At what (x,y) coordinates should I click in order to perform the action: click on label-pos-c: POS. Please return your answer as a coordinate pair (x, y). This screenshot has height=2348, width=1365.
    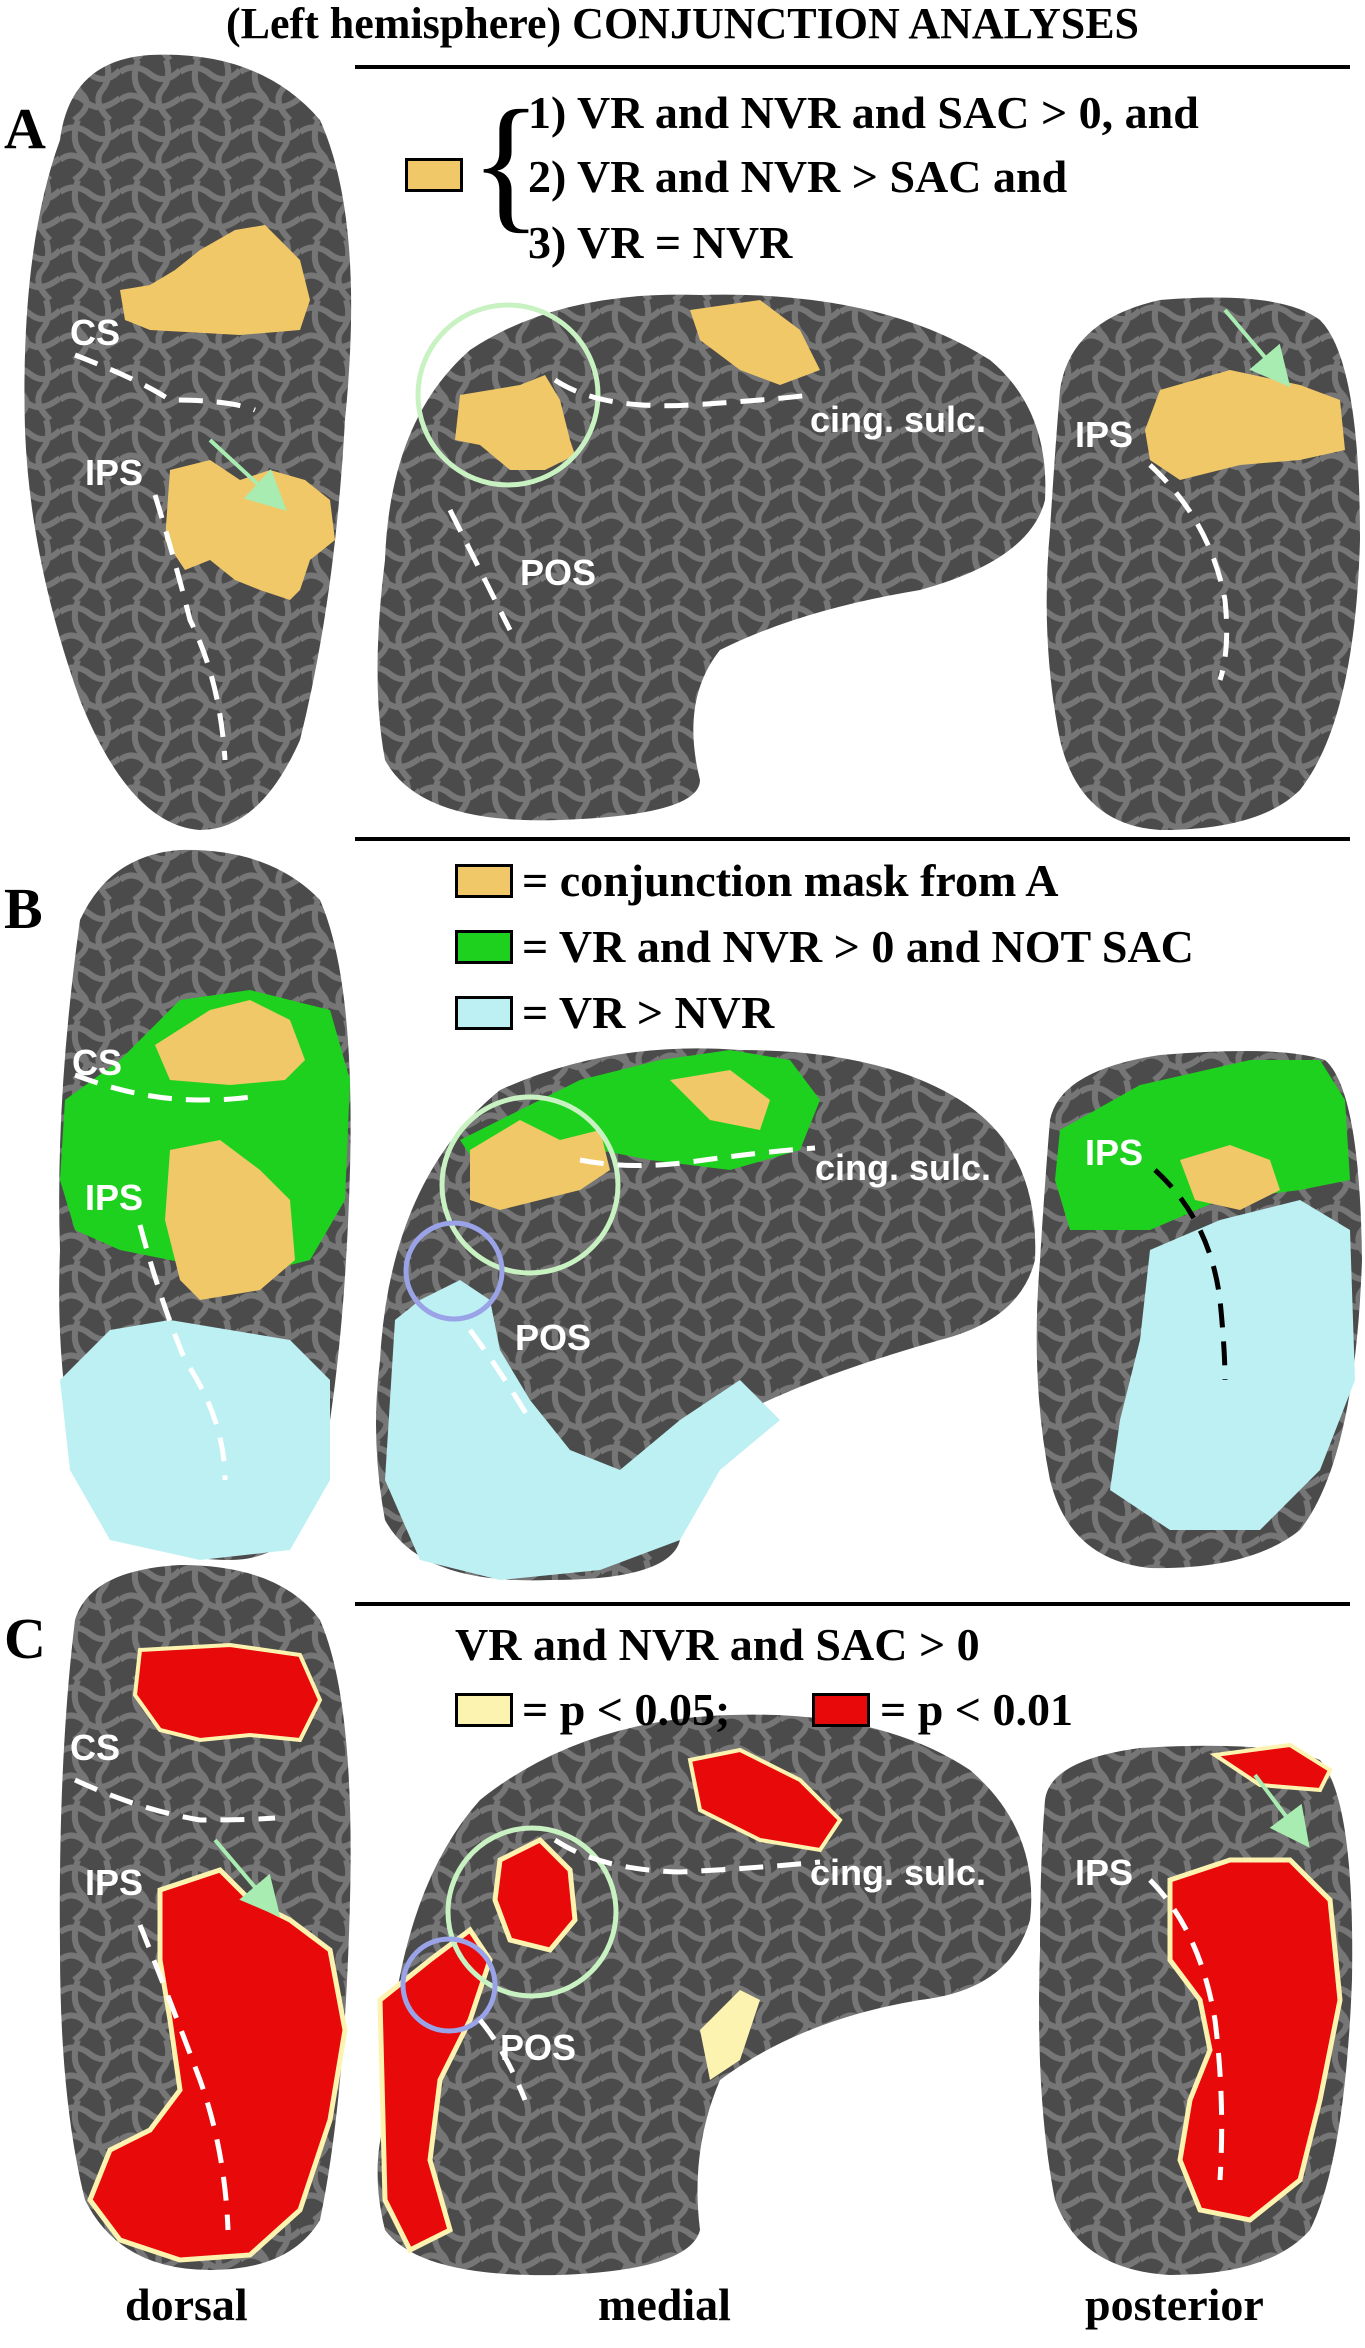
    Looking at the image, I should click on (538, 2047).